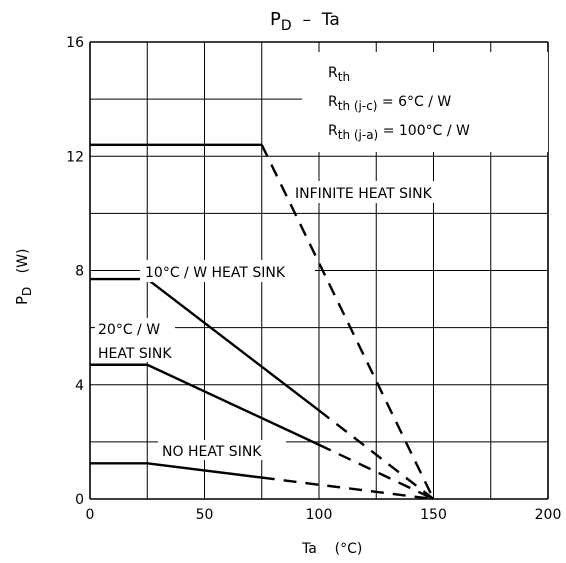  What do you see at coordinates (23, 268) in the screenshot?
I see `ylabel-rest: (W)` at bounding box center [23, 268].